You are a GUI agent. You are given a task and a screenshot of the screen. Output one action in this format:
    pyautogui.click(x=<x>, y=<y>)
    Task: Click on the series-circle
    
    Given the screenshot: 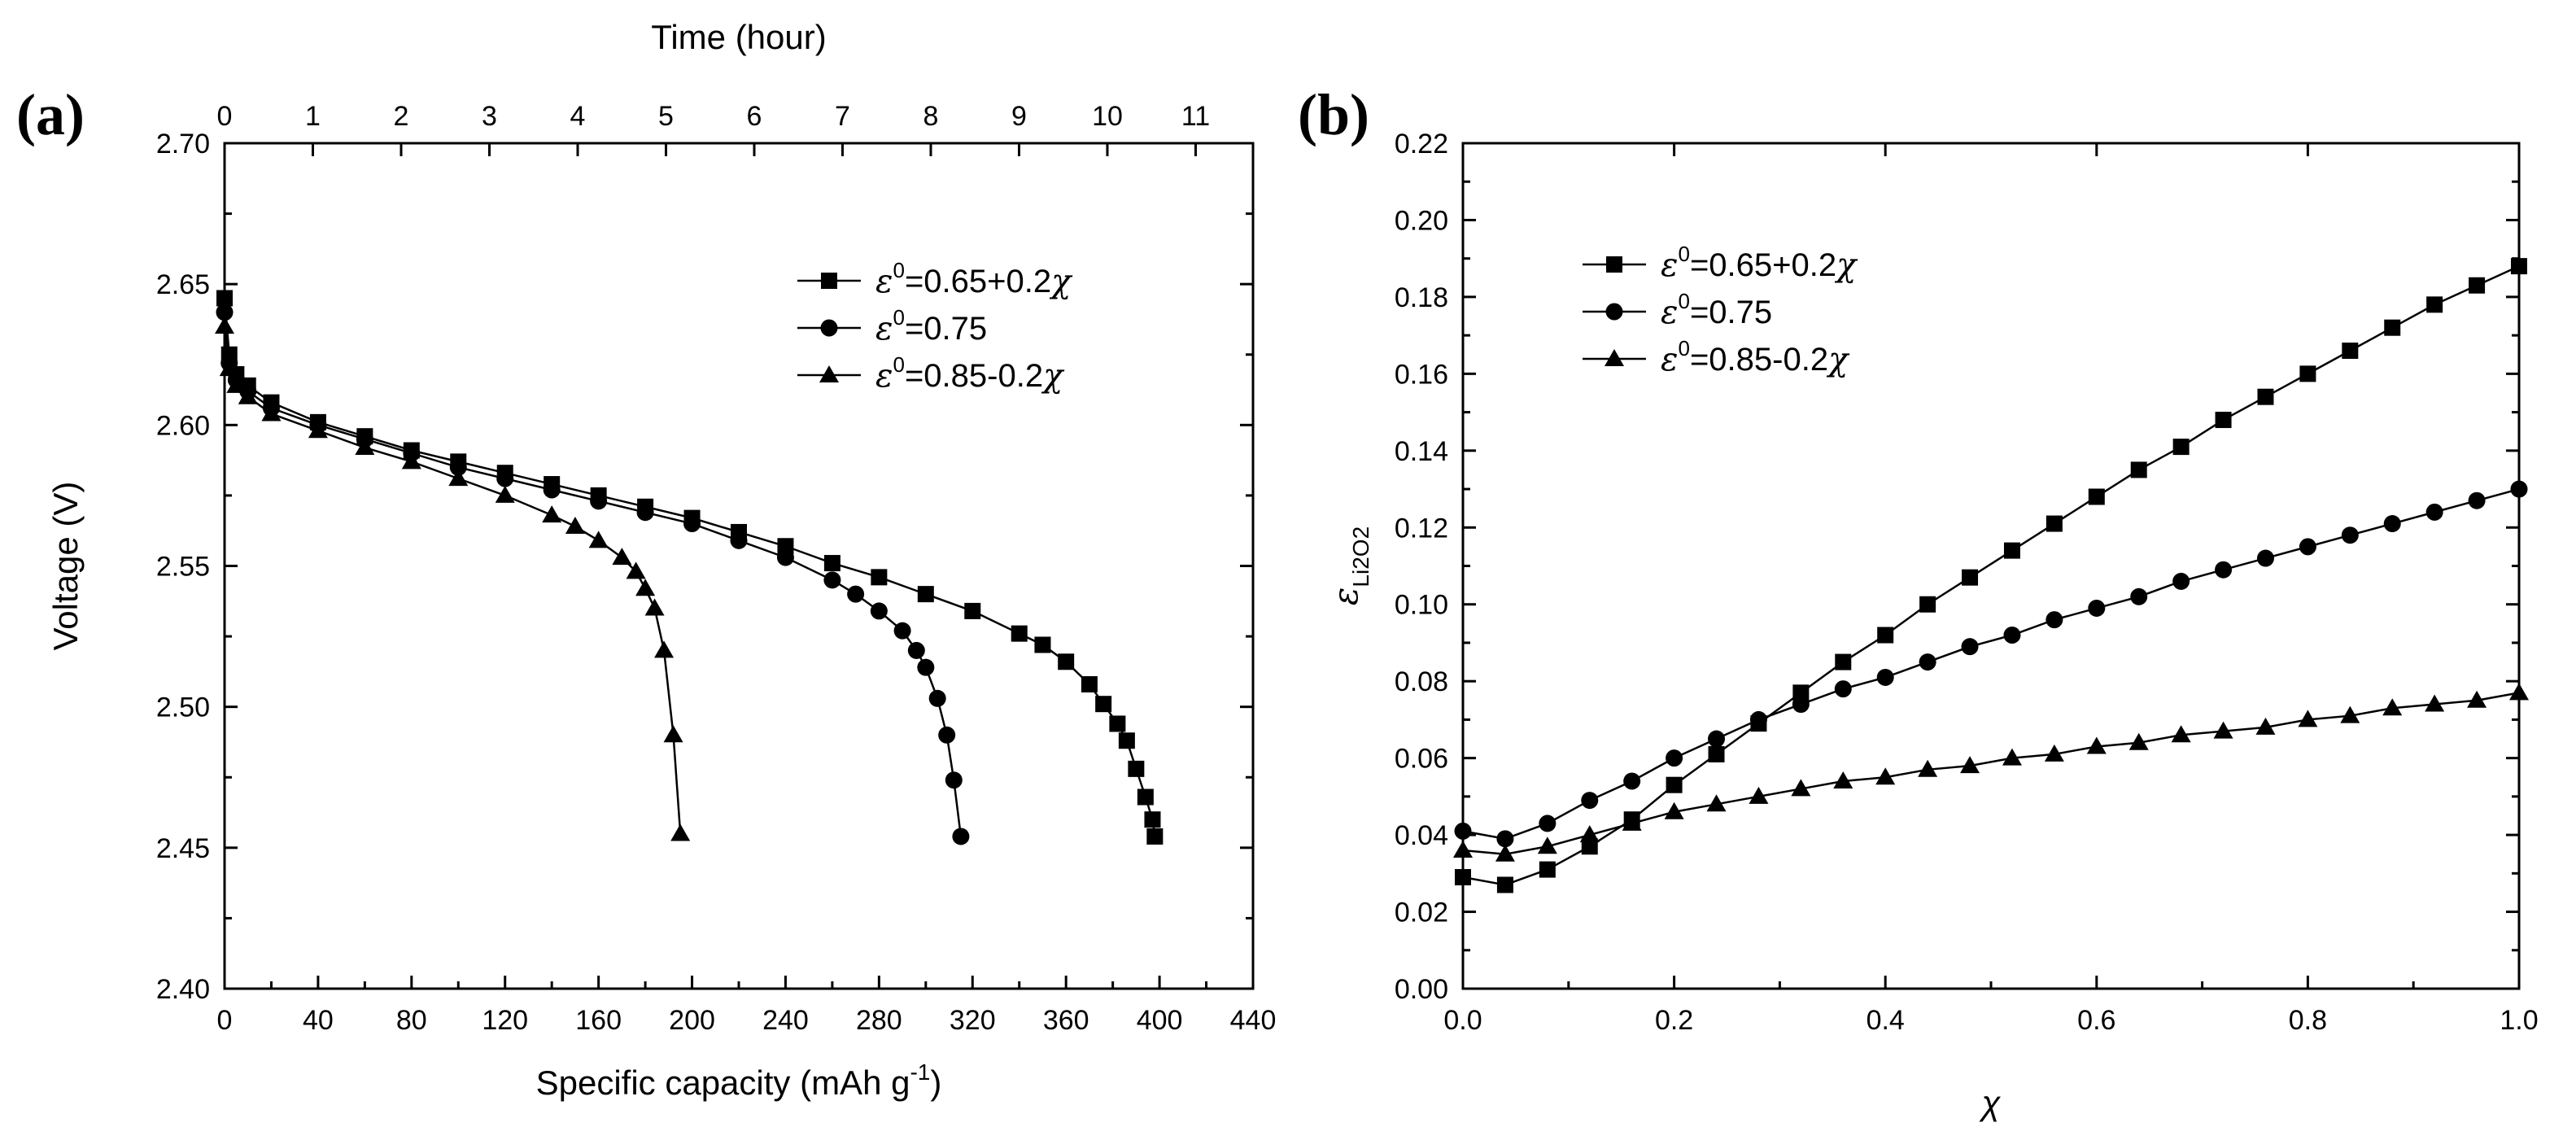 What is the action you would take?
    pyautogui.click(x=1991, y=664)
    